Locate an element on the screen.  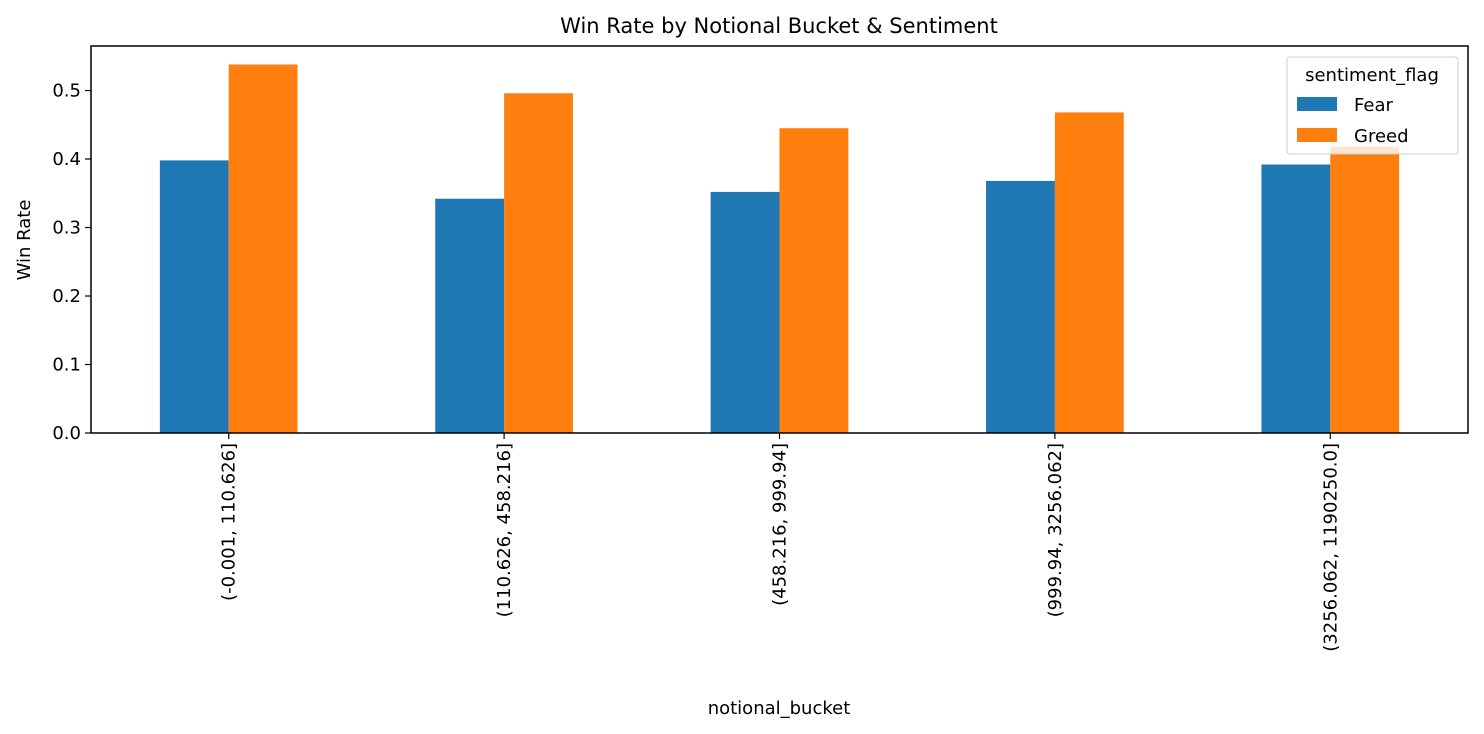
legend-swatch-fear is located at coordinates (1317, 104).